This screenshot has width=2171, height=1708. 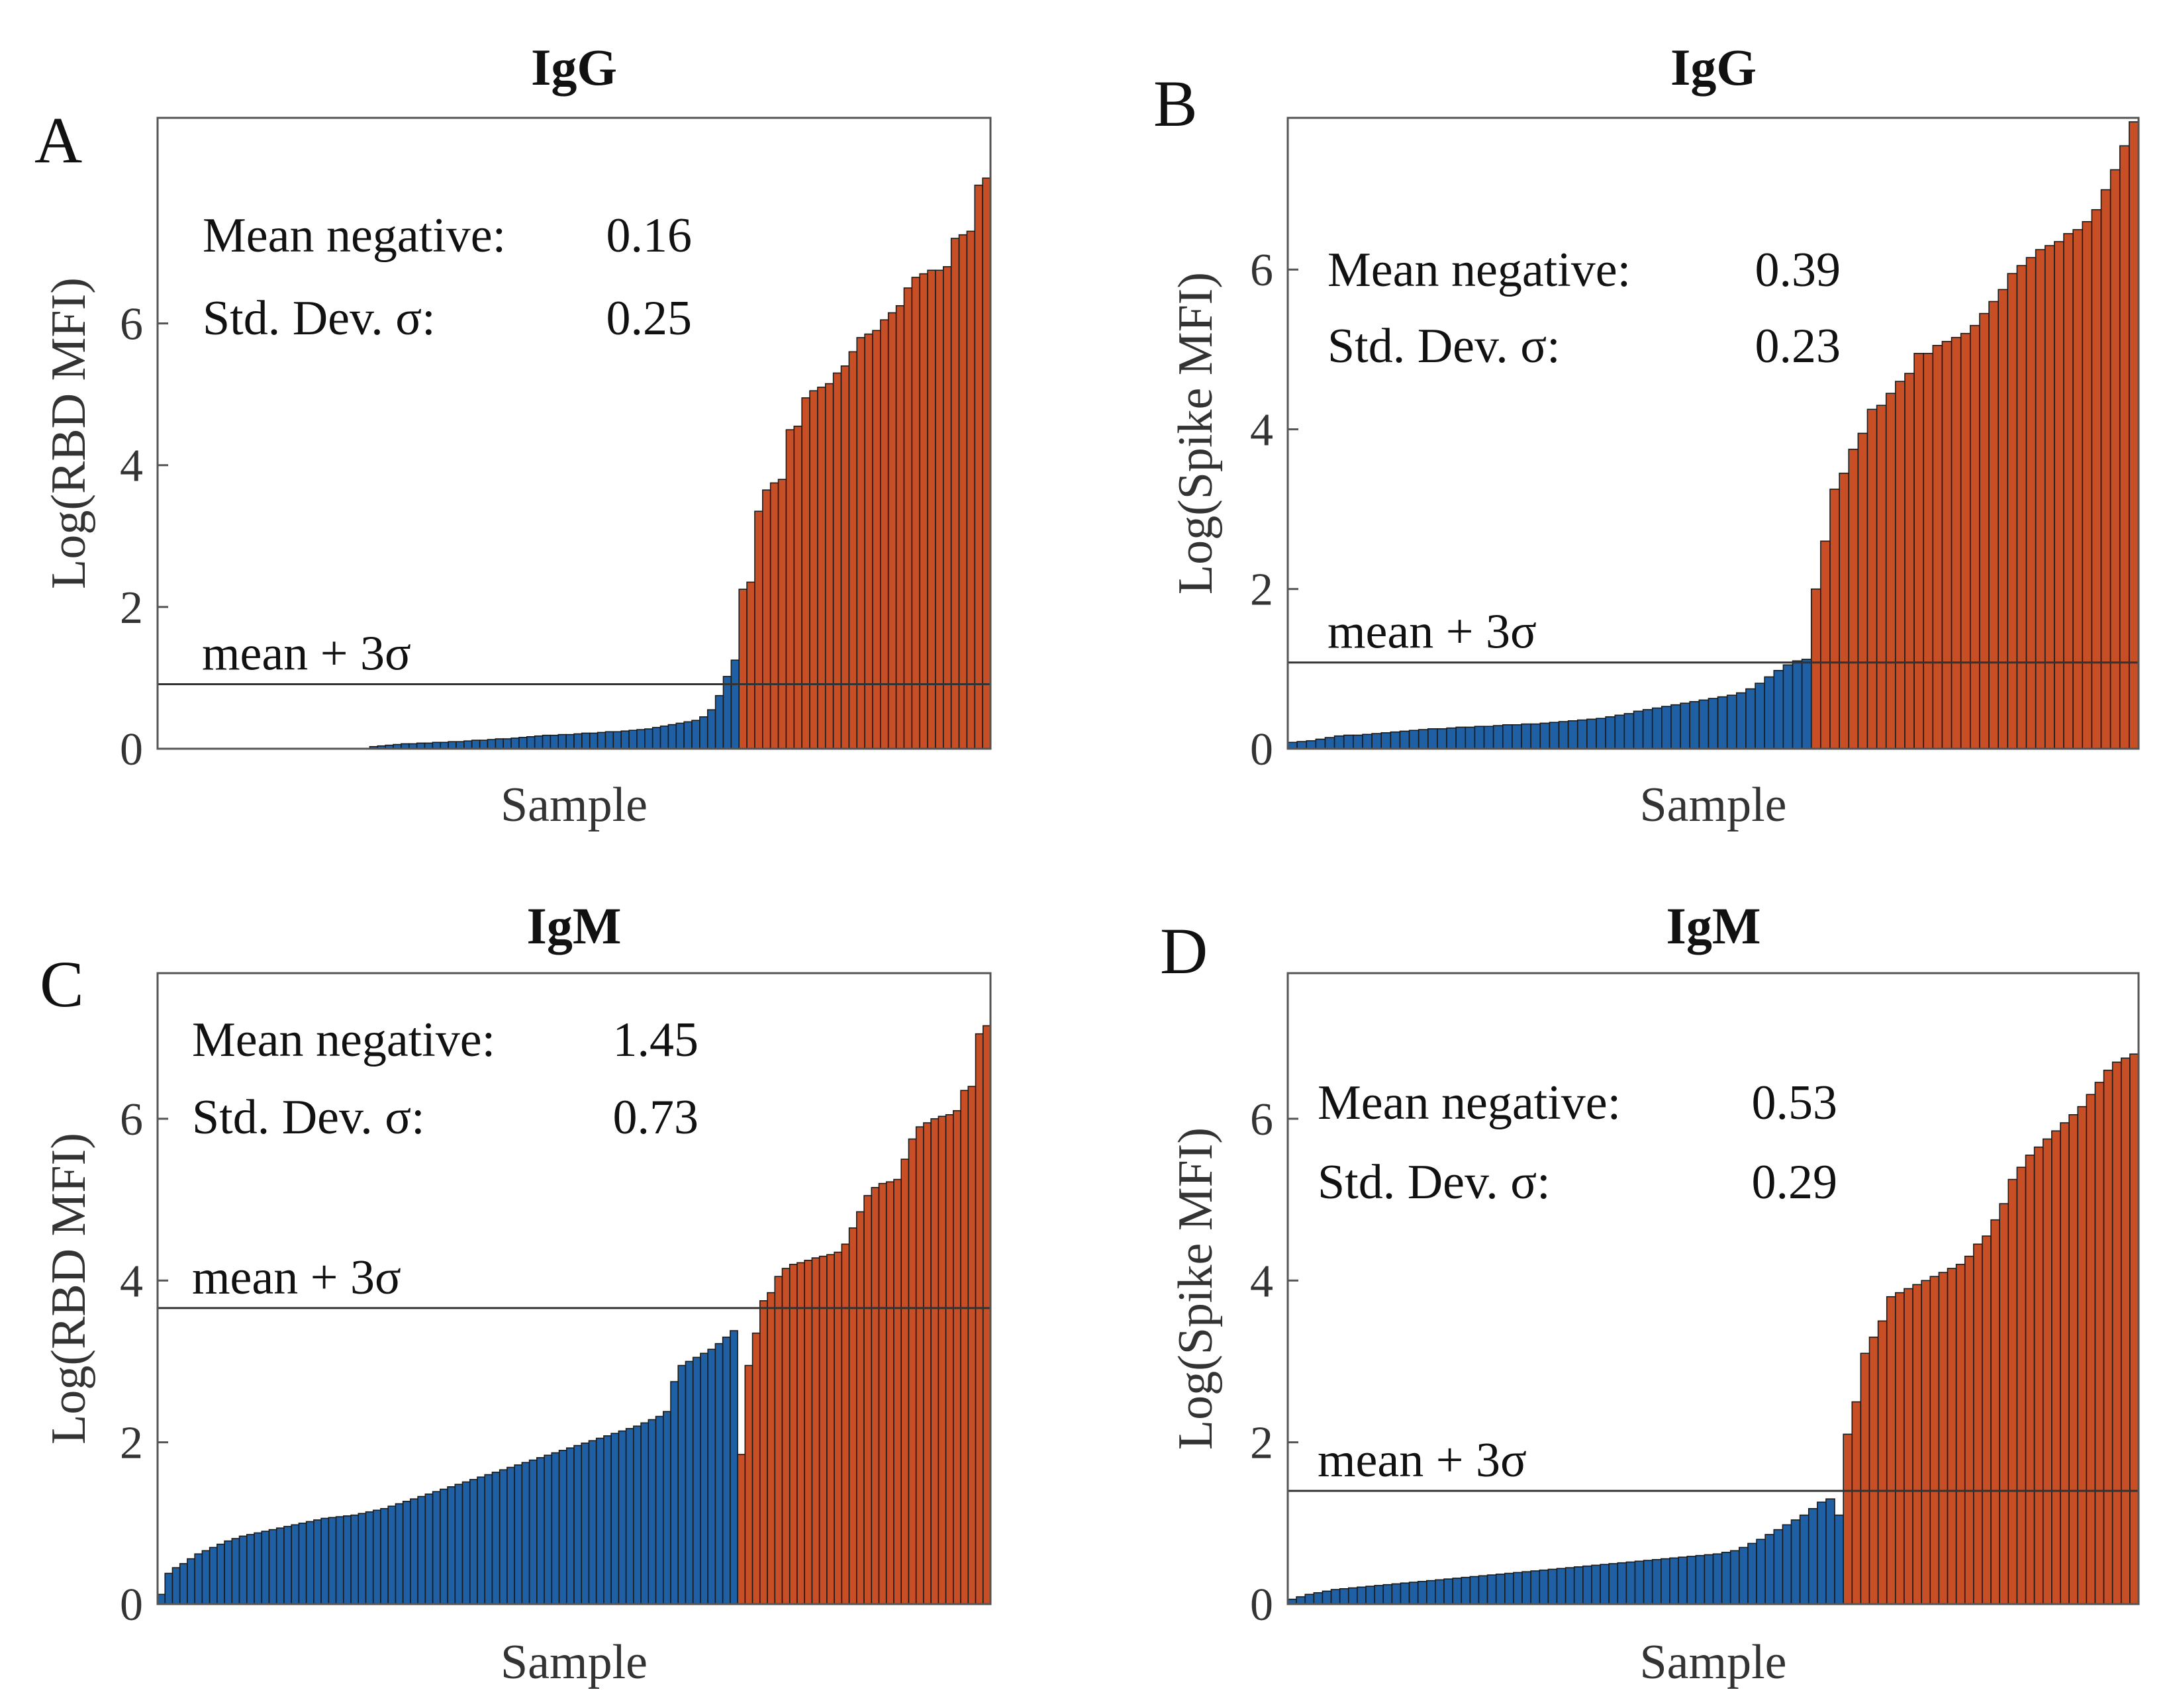 What do you see at coordinates (1196, 1288) in the screenshot?
I see `y-axis-label: Log(Spike MFI)` at bounding box center [1196, 1288].